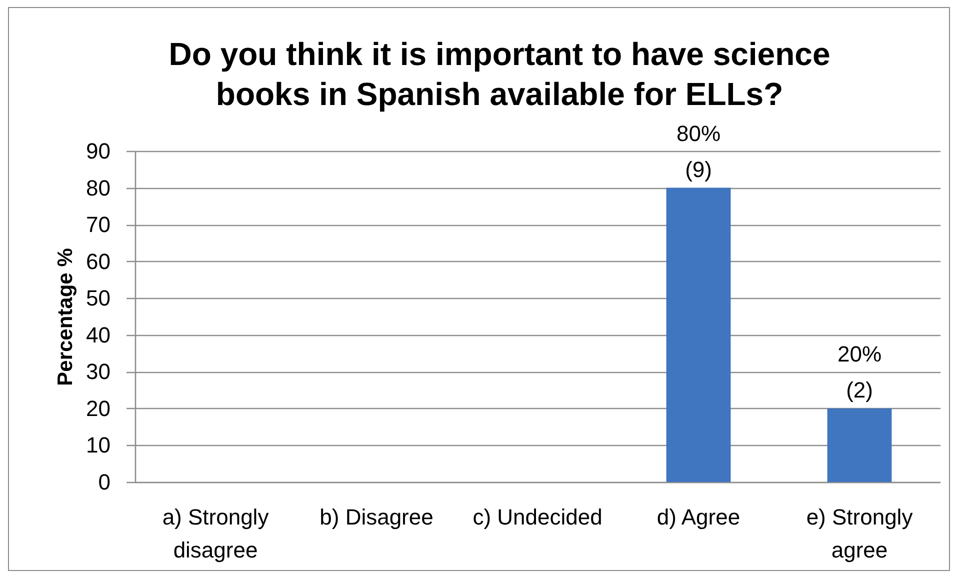 This screenshot has height=578, width=958. I want to click on y-axis-title: Percentage %, so click(66, 317).